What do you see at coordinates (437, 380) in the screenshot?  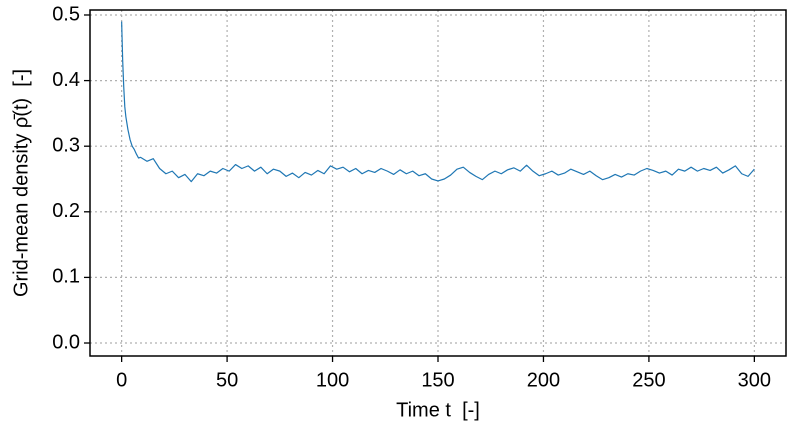 I see `x-tick-label: 150` at bounding box center [437, 380].